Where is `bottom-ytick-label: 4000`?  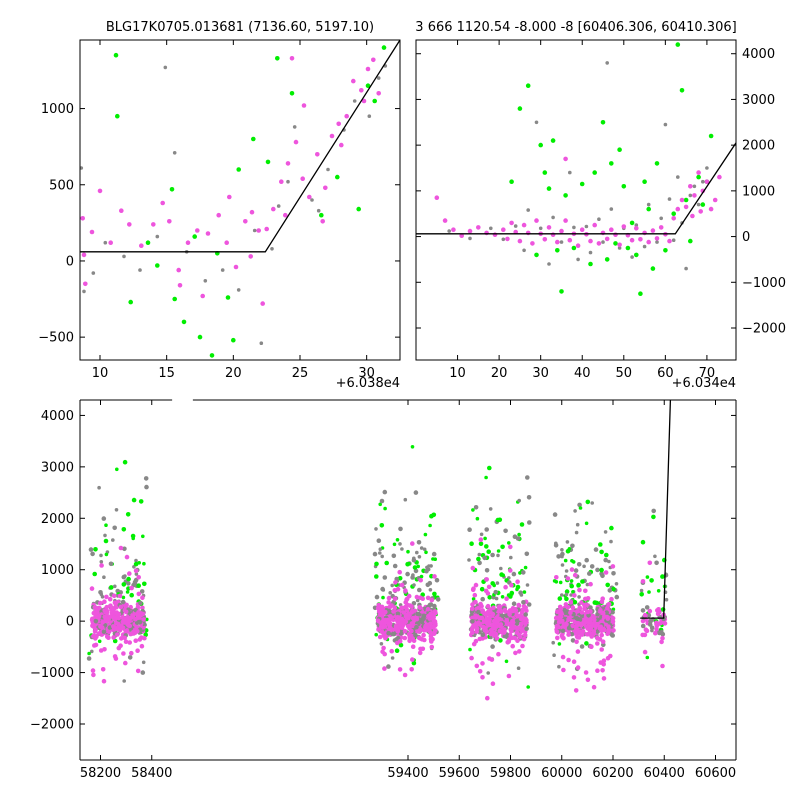 bottom-ytick-label: 4000 is located at coordinates (57, 416).